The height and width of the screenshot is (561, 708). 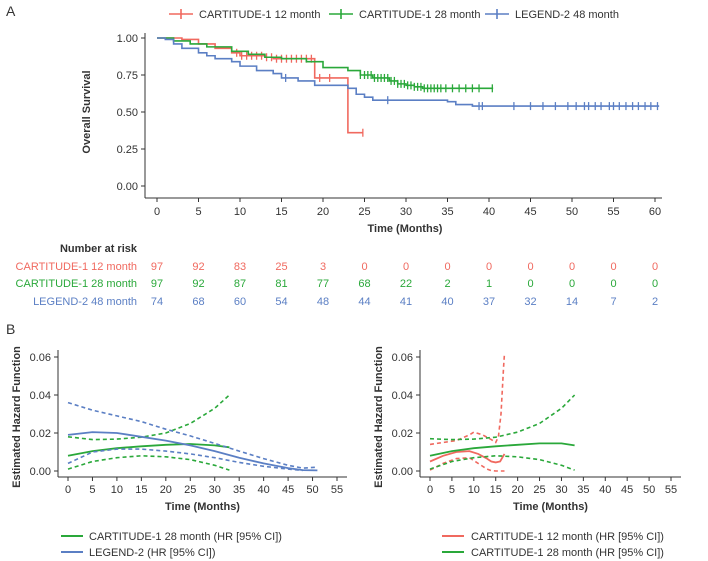 What do you see at coordinates (572, 212) in the screenshot?
I see `km-x-tick-label: 50` at bounding box center [572, 212].